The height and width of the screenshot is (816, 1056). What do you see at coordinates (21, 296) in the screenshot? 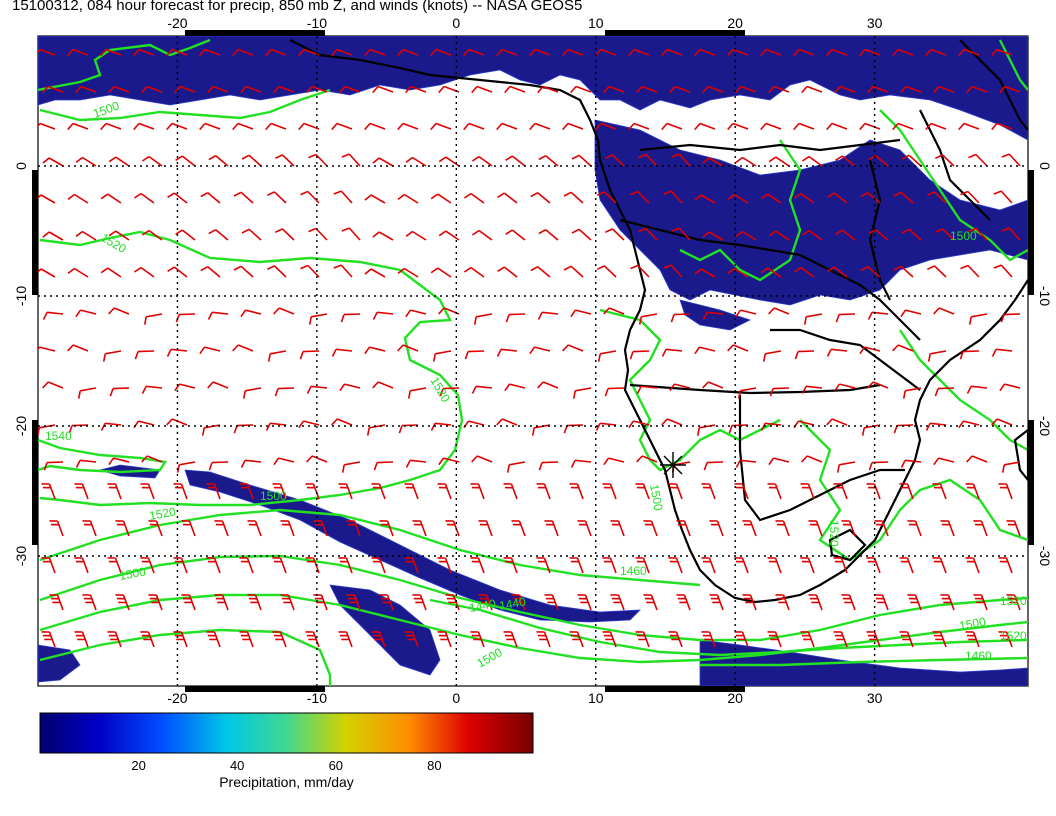
I see `lat-tick-label-left: -10` at bounding box center [21, 296].